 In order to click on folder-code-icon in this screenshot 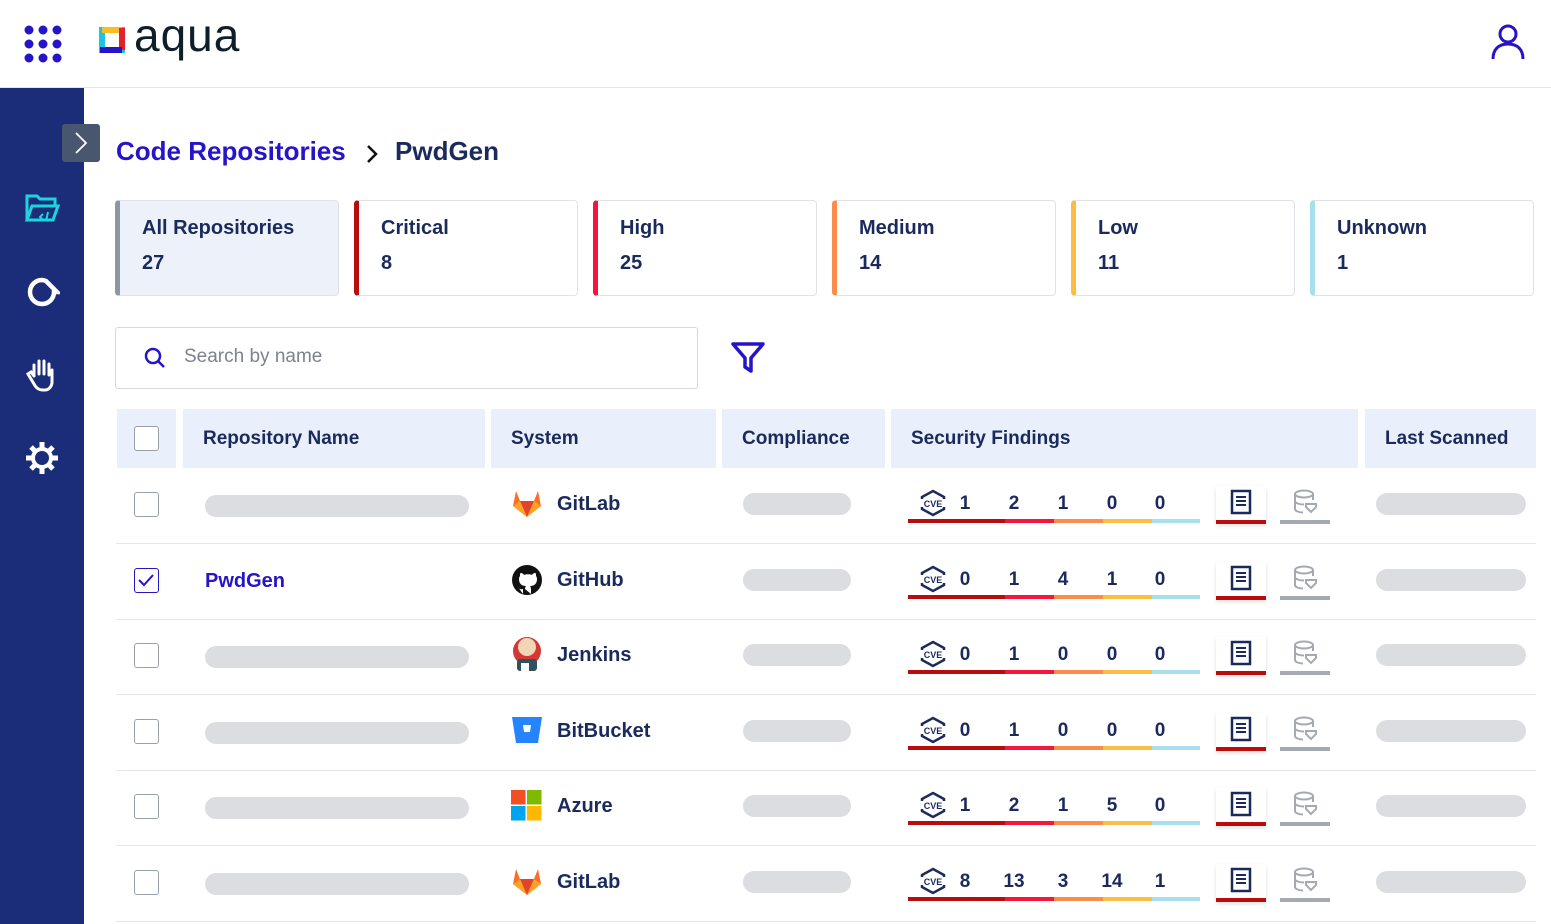, I will do `click(42, 208)`.